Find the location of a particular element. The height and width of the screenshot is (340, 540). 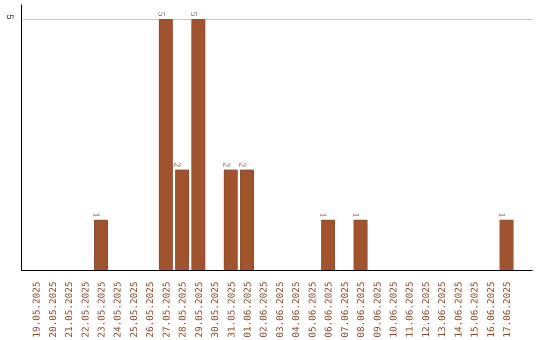

x-tick-label: 20.05.2025 is located at coordinates (53, 309).